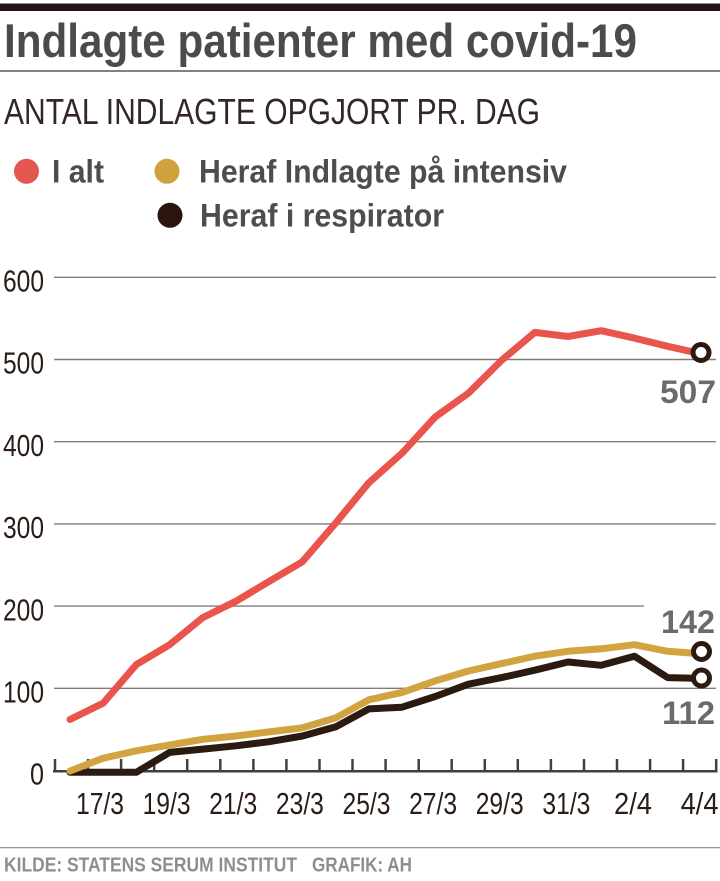 This screenshot has width=720, height=881. Describe the element at coordinates (167, 803) in the screenshot. I see `svg-text: 19/3` at that location.